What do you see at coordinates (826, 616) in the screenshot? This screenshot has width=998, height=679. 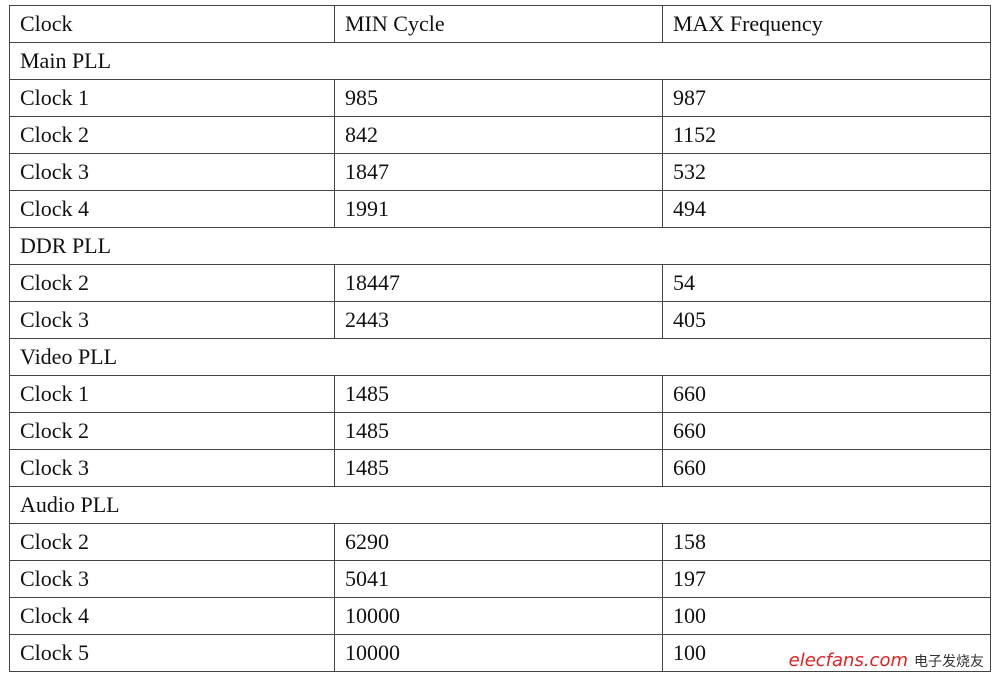 I see `cell: 100` at bounding box center [826, 616].